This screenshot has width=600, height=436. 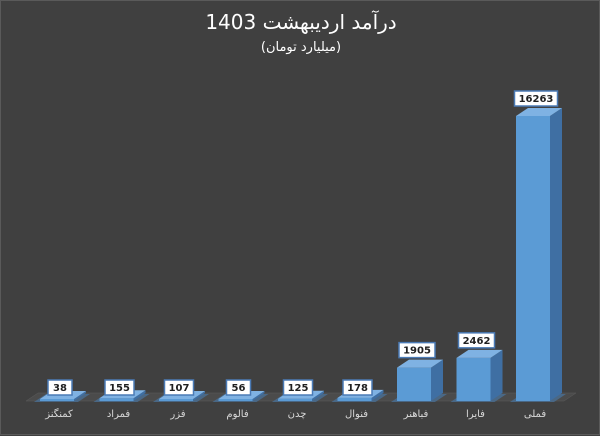 What do you see at coordinates (301, 47) in the screenshot?
I see `chart-subtitle: (میلیارد تومان)` at bounding box center [301, 47].